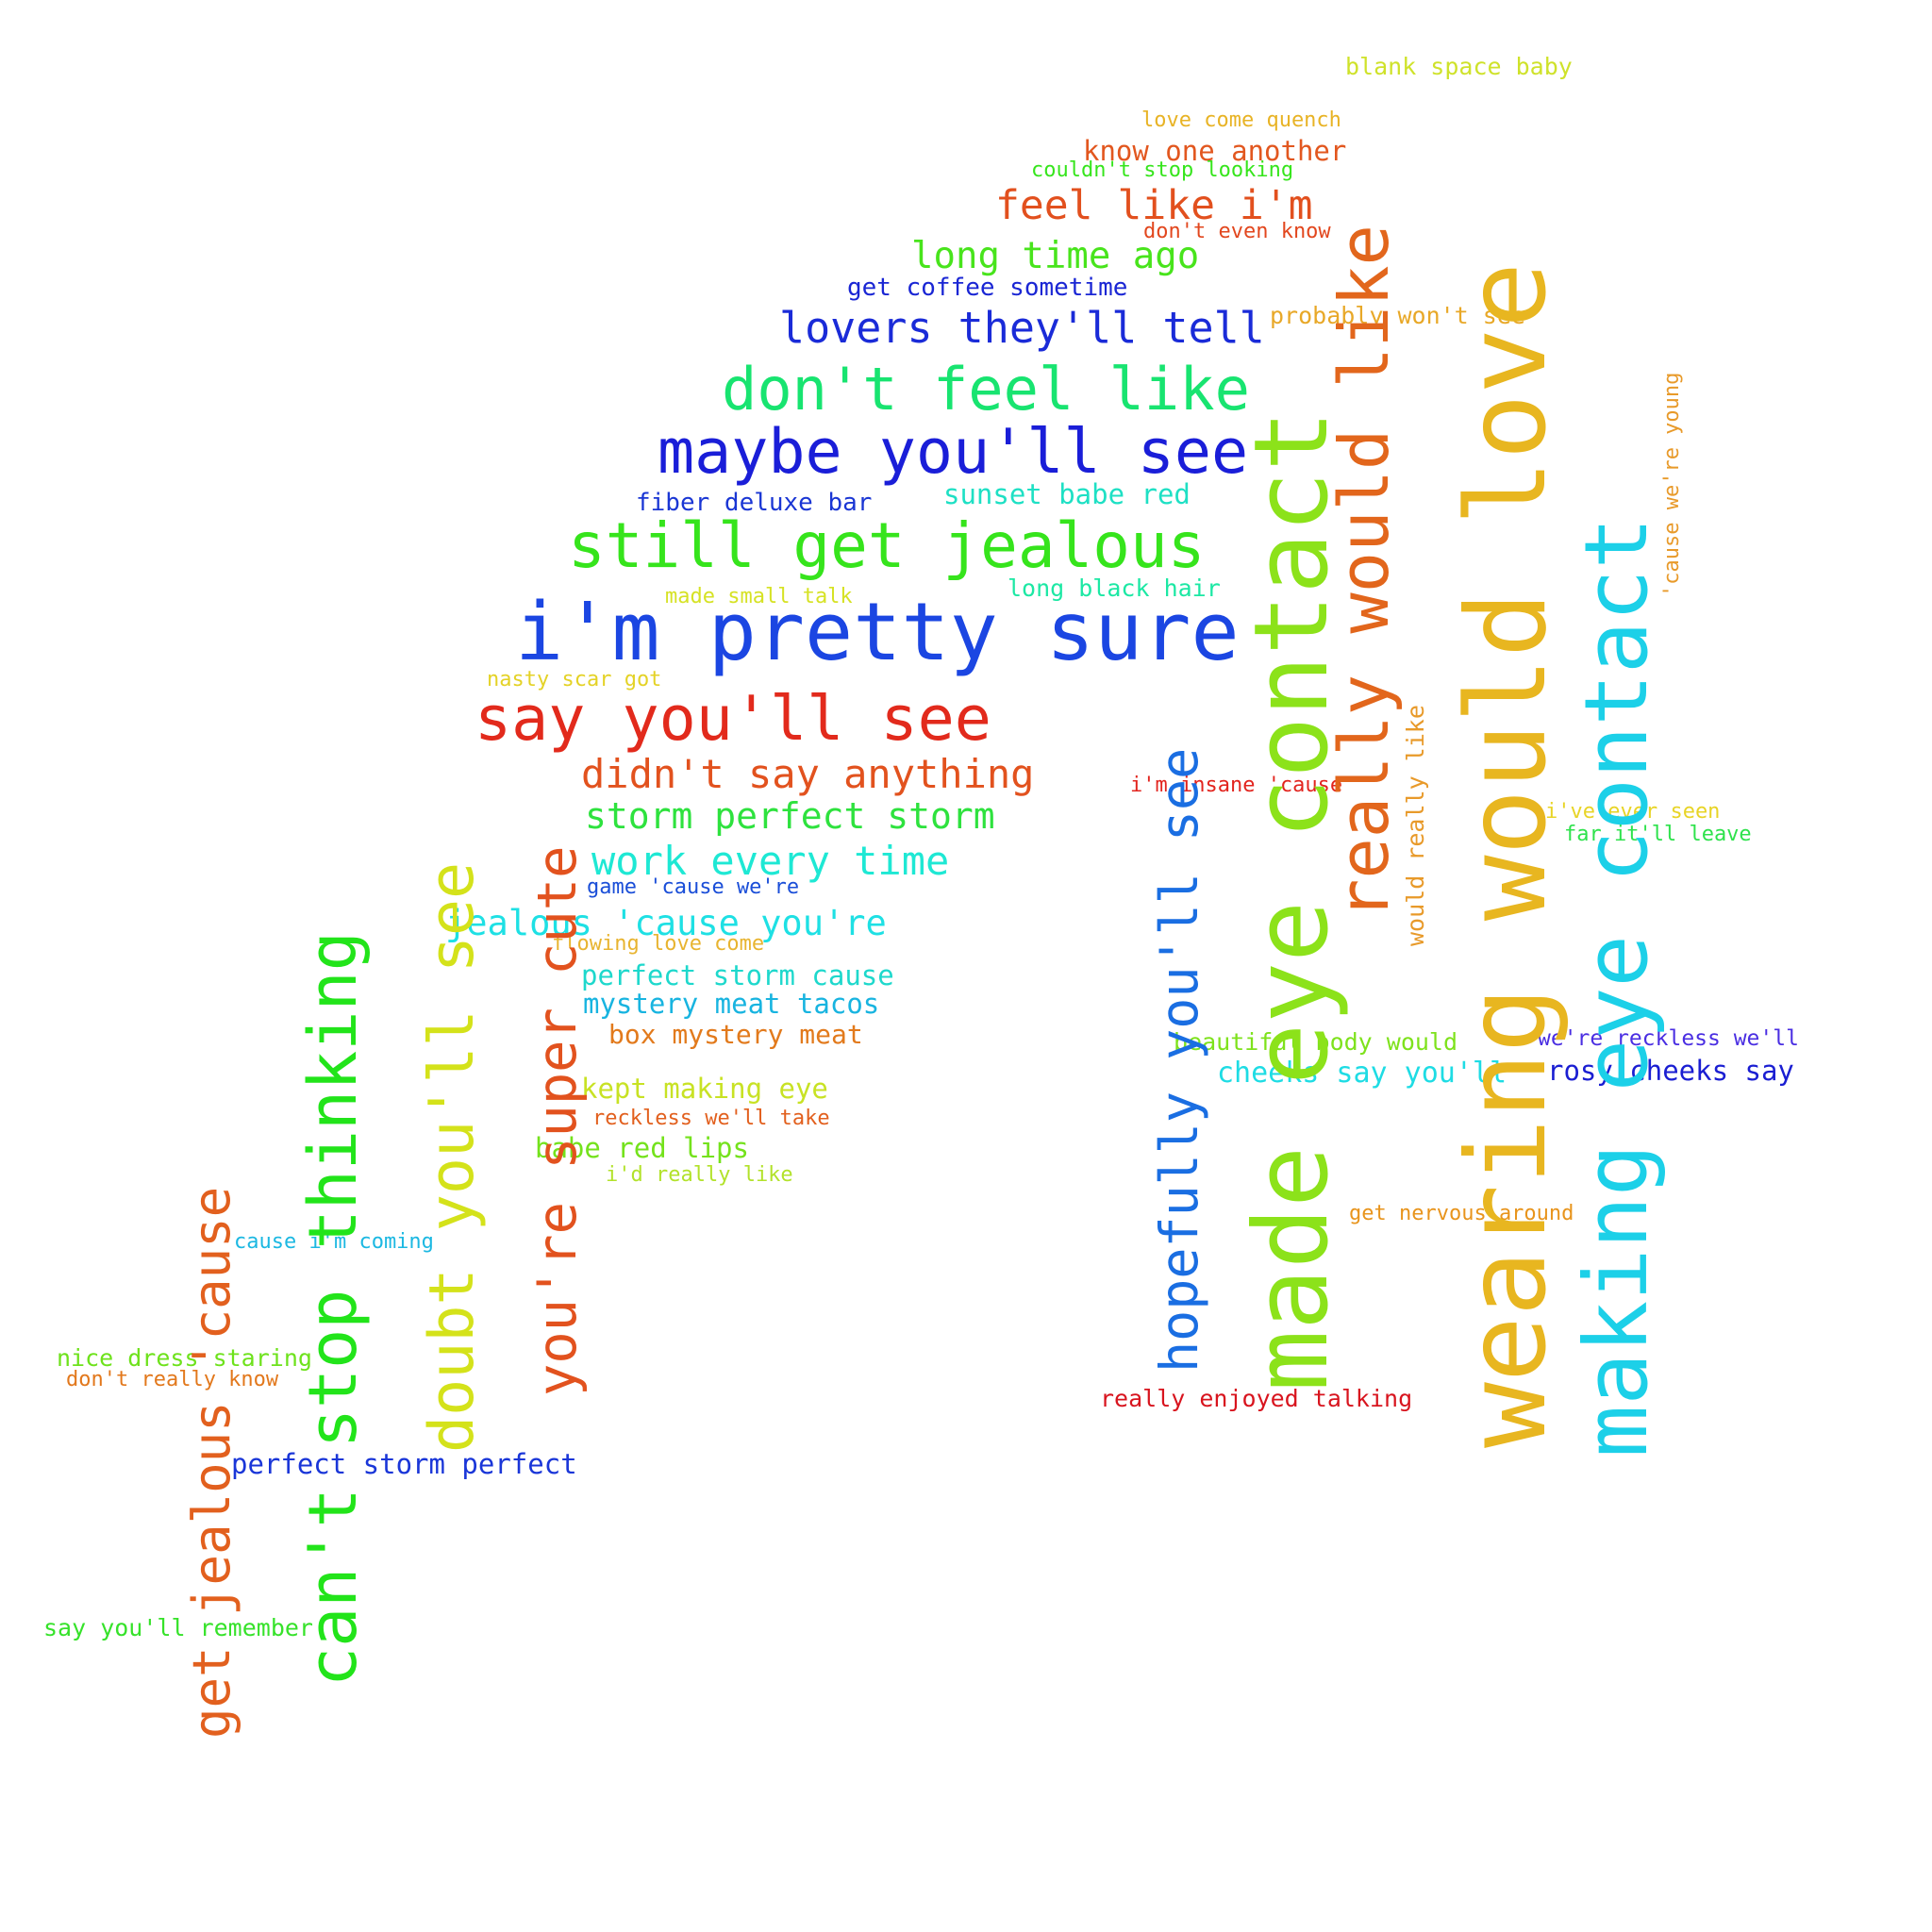  Describe the element at coordinates (759, 596) in the screenshot. I see `phrase-made-small-talk: made small talk` at that location.